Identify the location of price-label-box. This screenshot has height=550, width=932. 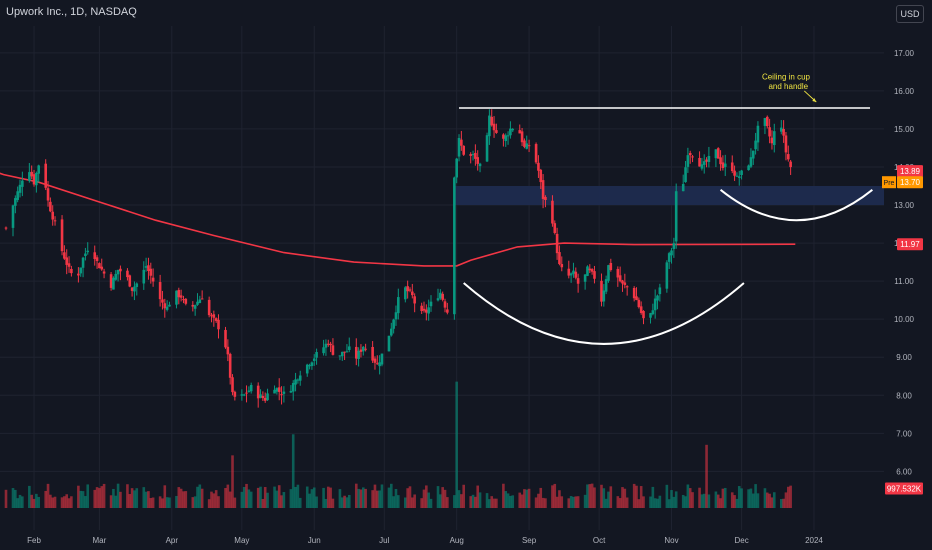
(910, 244).